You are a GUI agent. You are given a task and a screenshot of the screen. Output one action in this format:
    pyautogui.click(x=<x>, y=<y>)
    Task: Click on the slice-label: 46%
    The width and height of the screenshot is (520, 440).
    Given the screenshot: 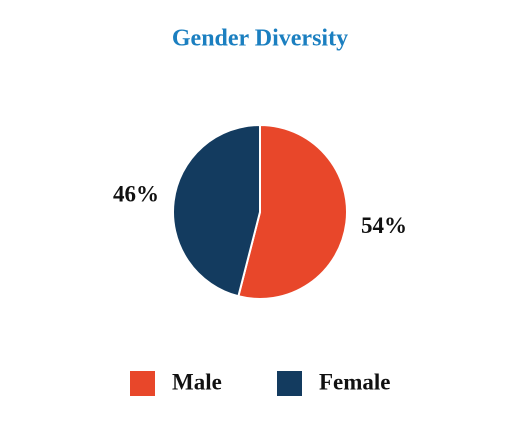 What is the action you would take?
    pyautogui.click(x=136, y=194)
    